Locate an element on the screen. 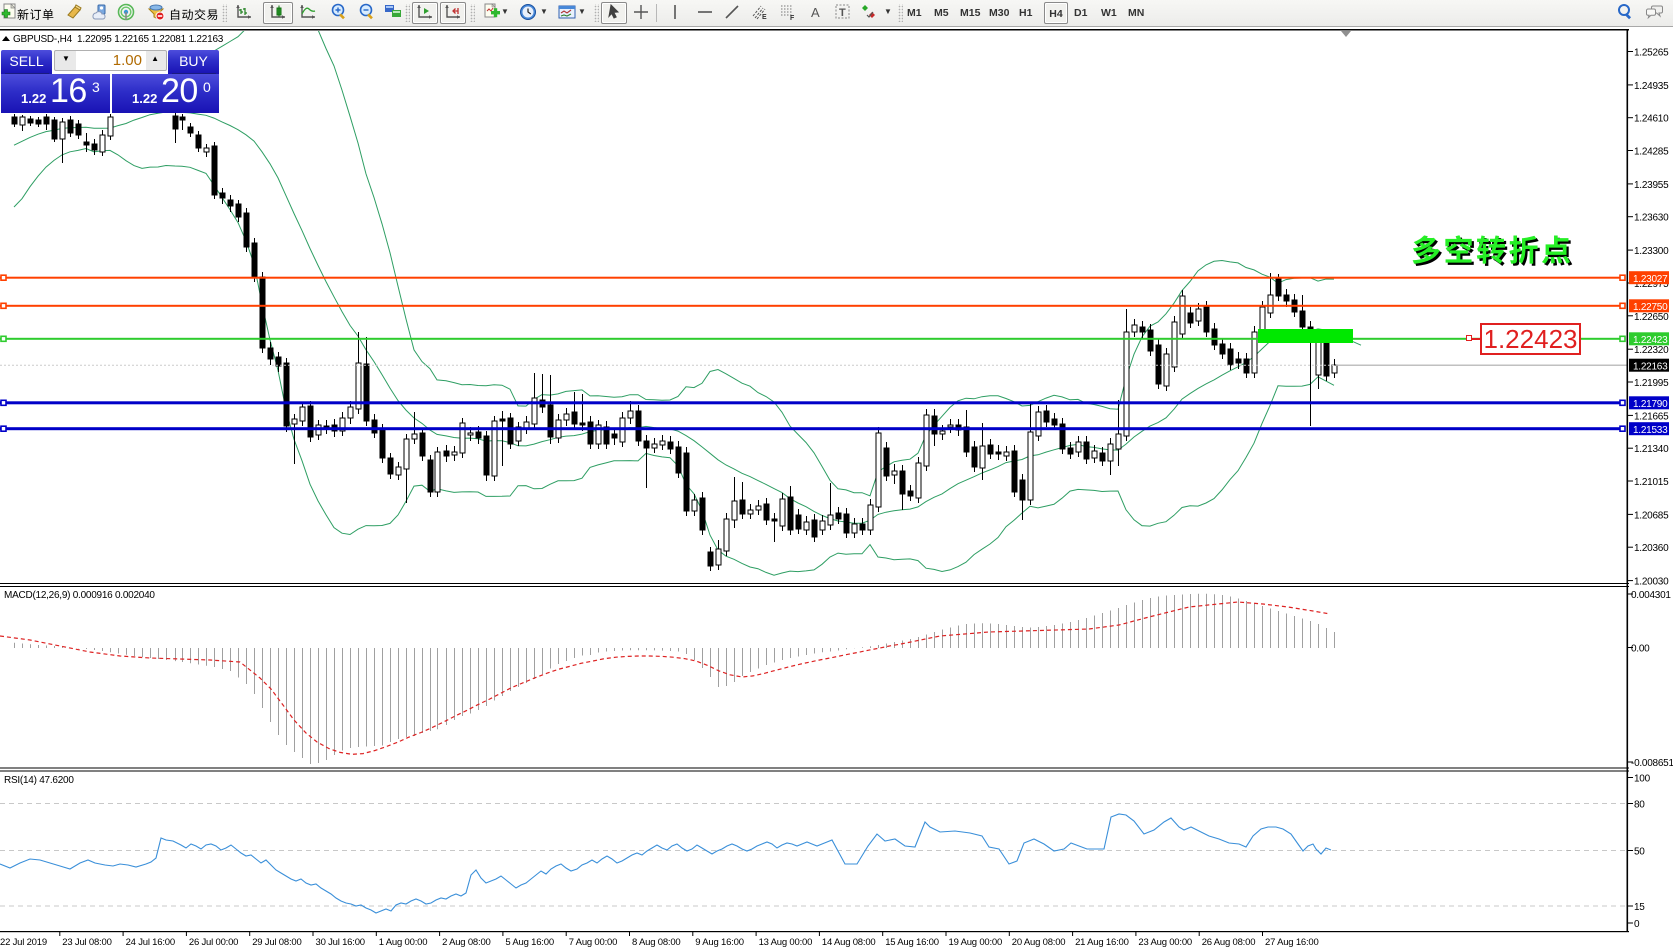 The width and height of the screenshot is (1673, 950). svg-text: 1.22650 is located at coordinates (1651, 317).